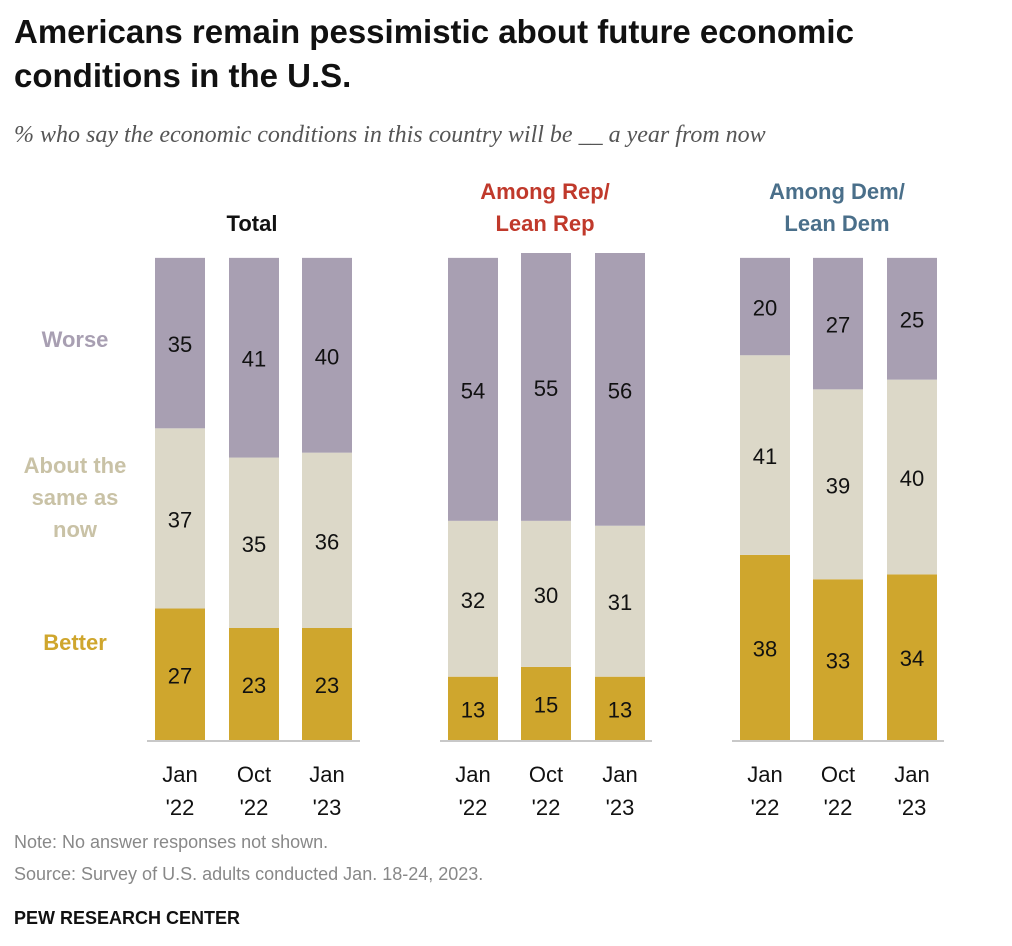  I want to click on x-tick-label-g1-b3-line-1: Jan, so click(326, 774).